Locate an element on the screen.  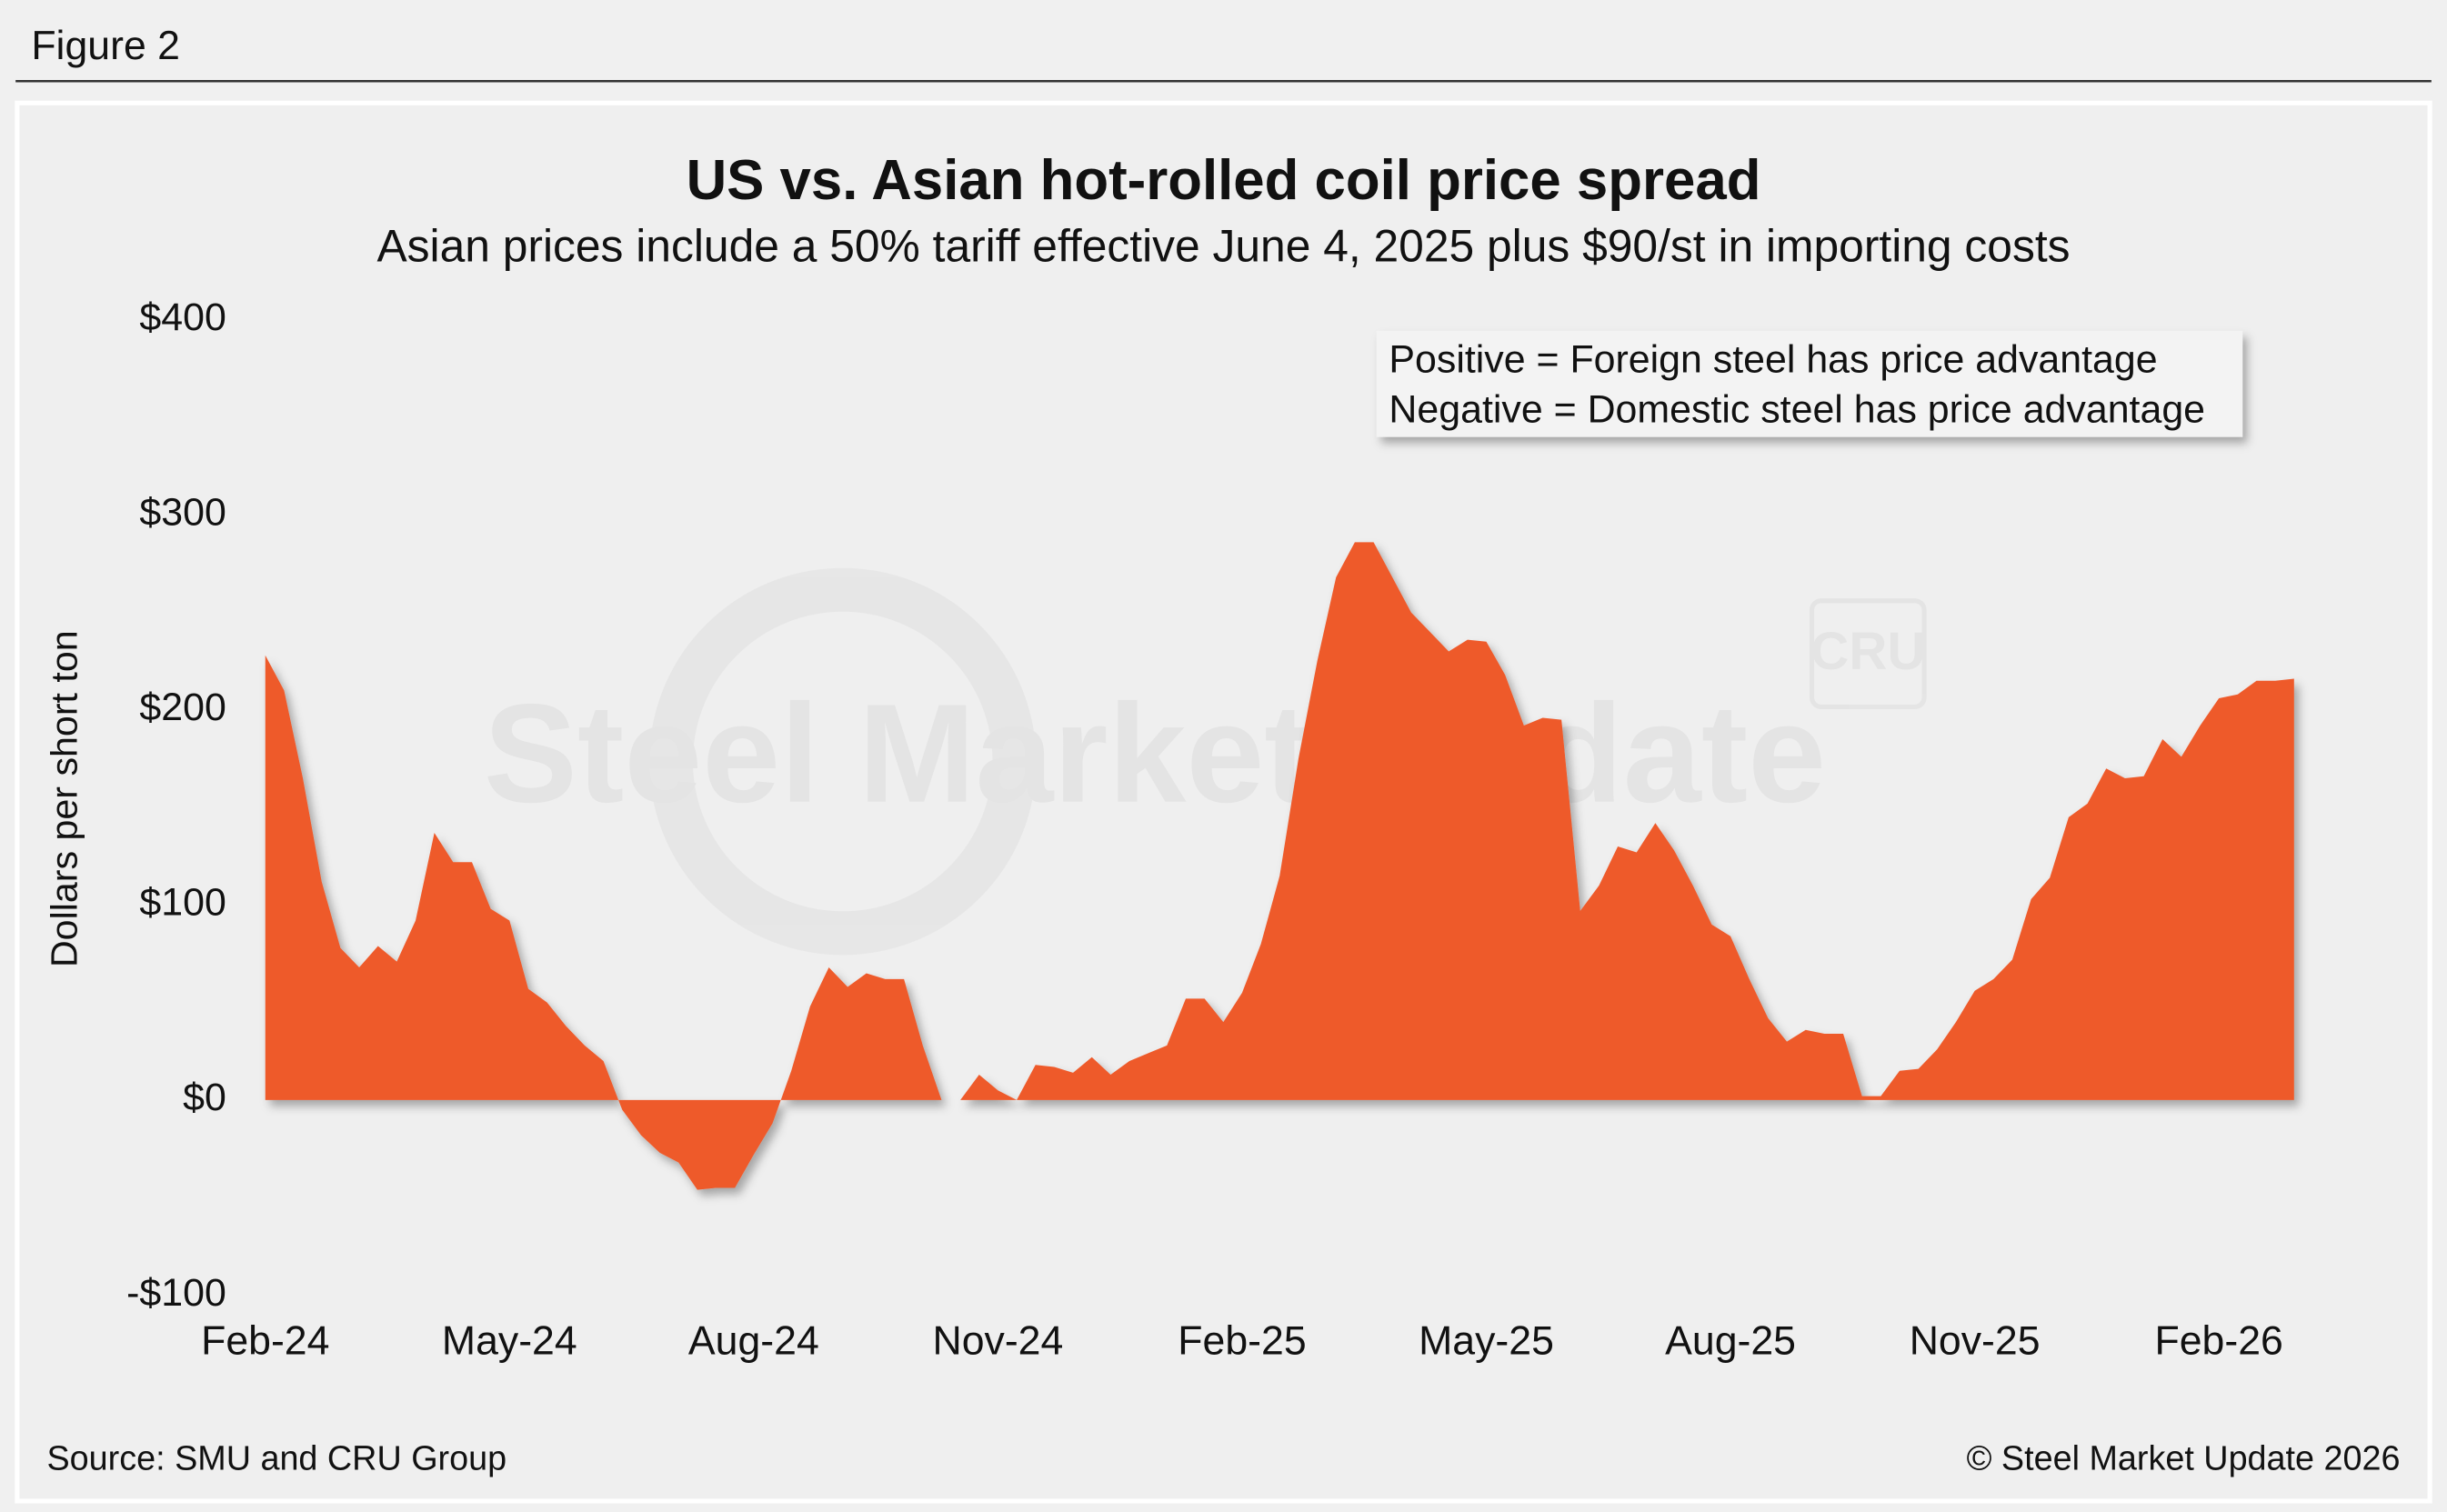
watermark-logo is located at coordinates (843, 761).